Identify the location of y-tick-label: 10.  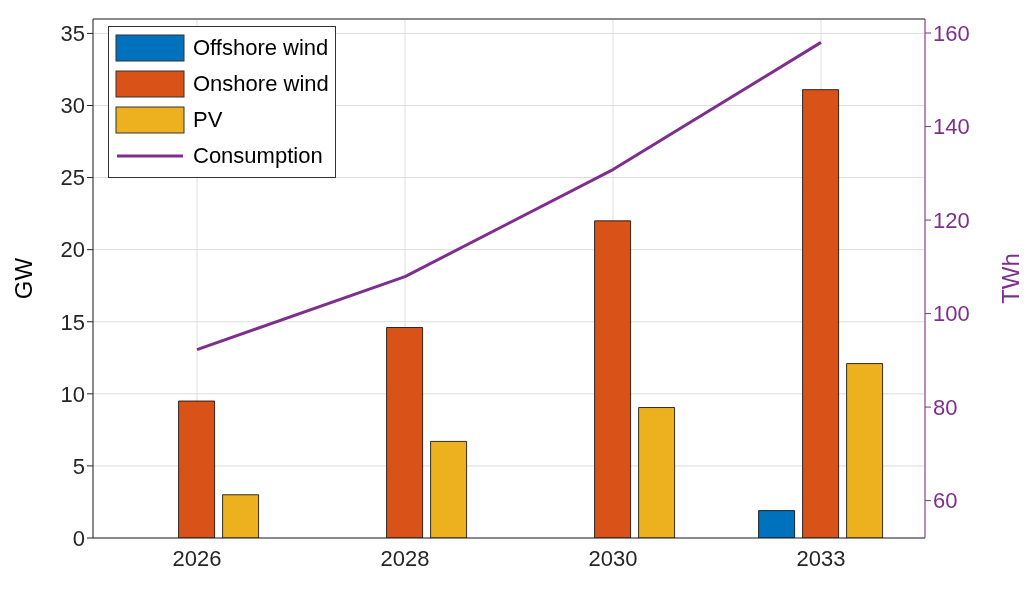
(72, 394).